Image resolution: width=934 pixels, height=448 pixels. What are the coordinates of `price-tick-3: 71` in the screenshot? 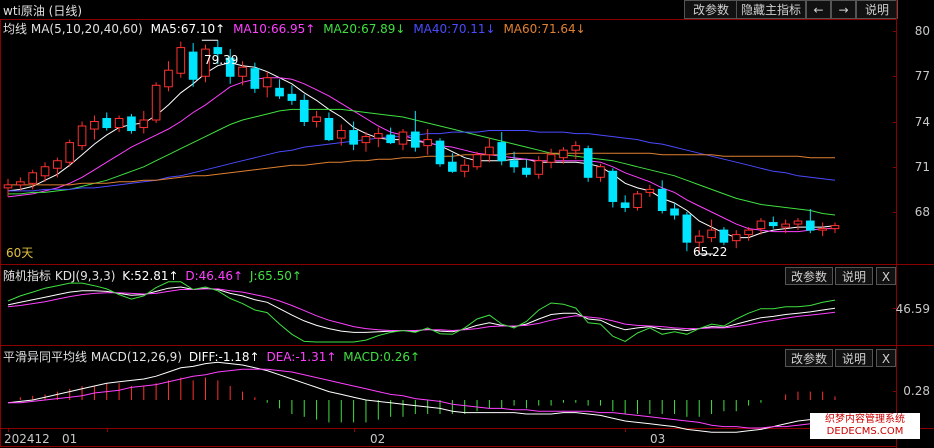 It's located at (922, 167).